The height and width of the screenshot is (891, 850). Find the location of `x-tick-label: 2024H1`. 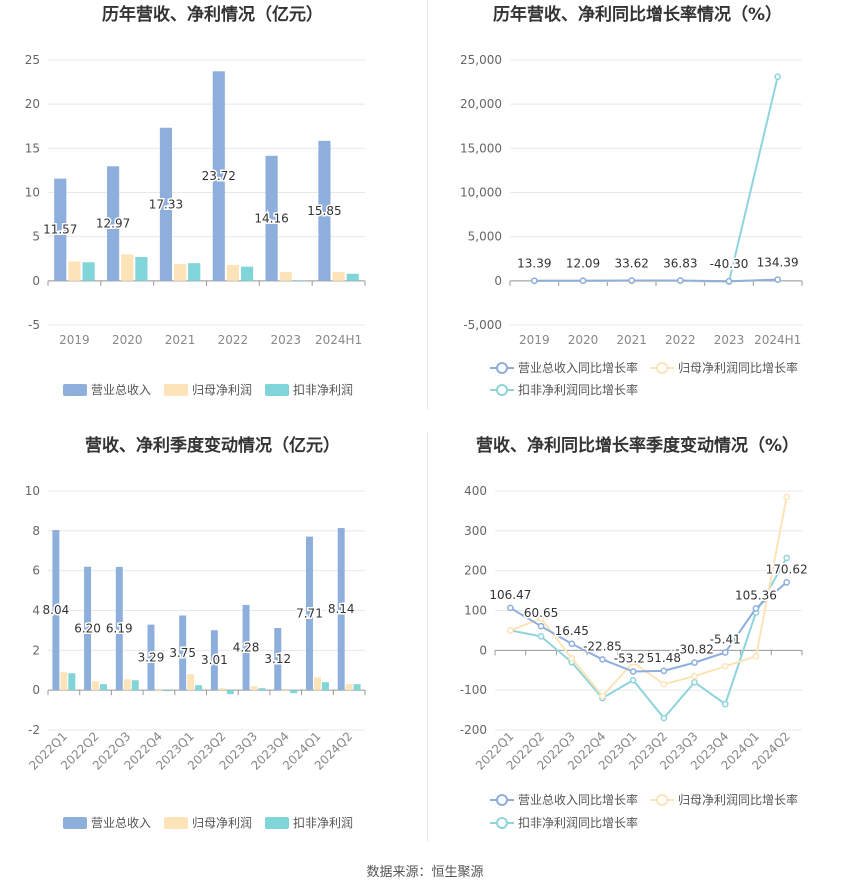

x-tick-label: 2024H1 is located at coordinates (338, 340).